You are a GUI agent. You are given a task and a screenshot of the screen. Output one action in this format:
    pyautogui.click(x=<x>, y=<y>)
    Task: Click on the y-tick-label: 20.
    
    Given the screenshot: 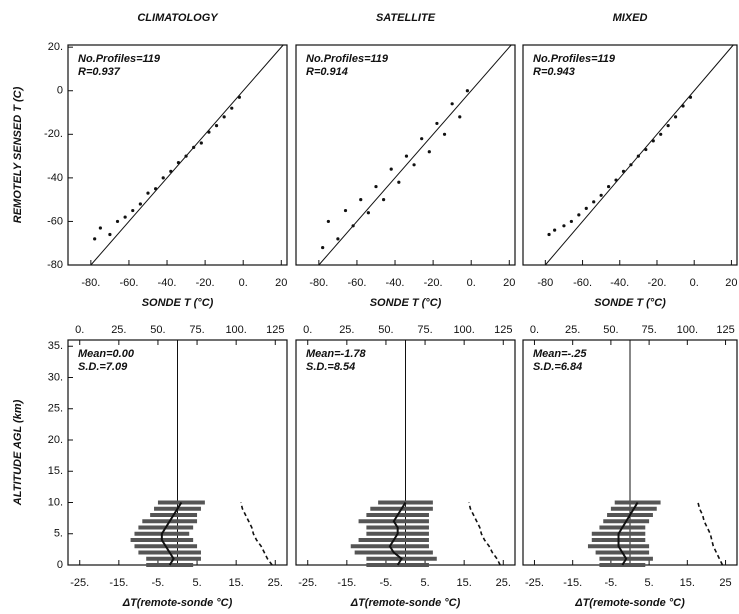 What is the action you would take?
    pyautogui.click(x=55, y=47)
    